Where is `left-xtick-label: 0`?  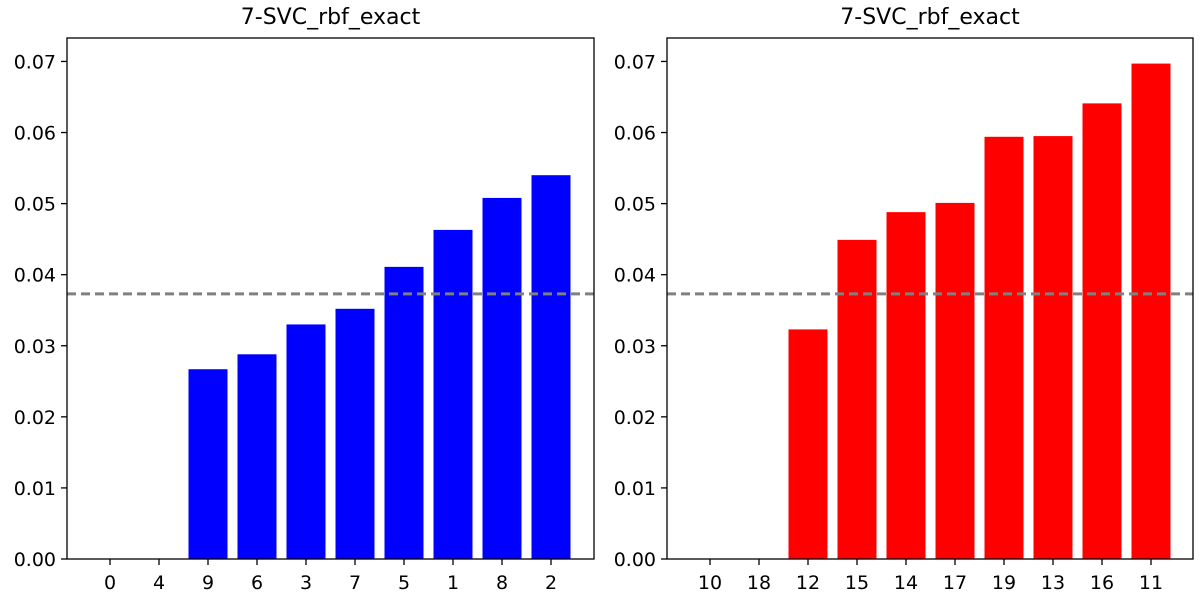
left-xtick-label: 0 is located at coordinates (110, 583).